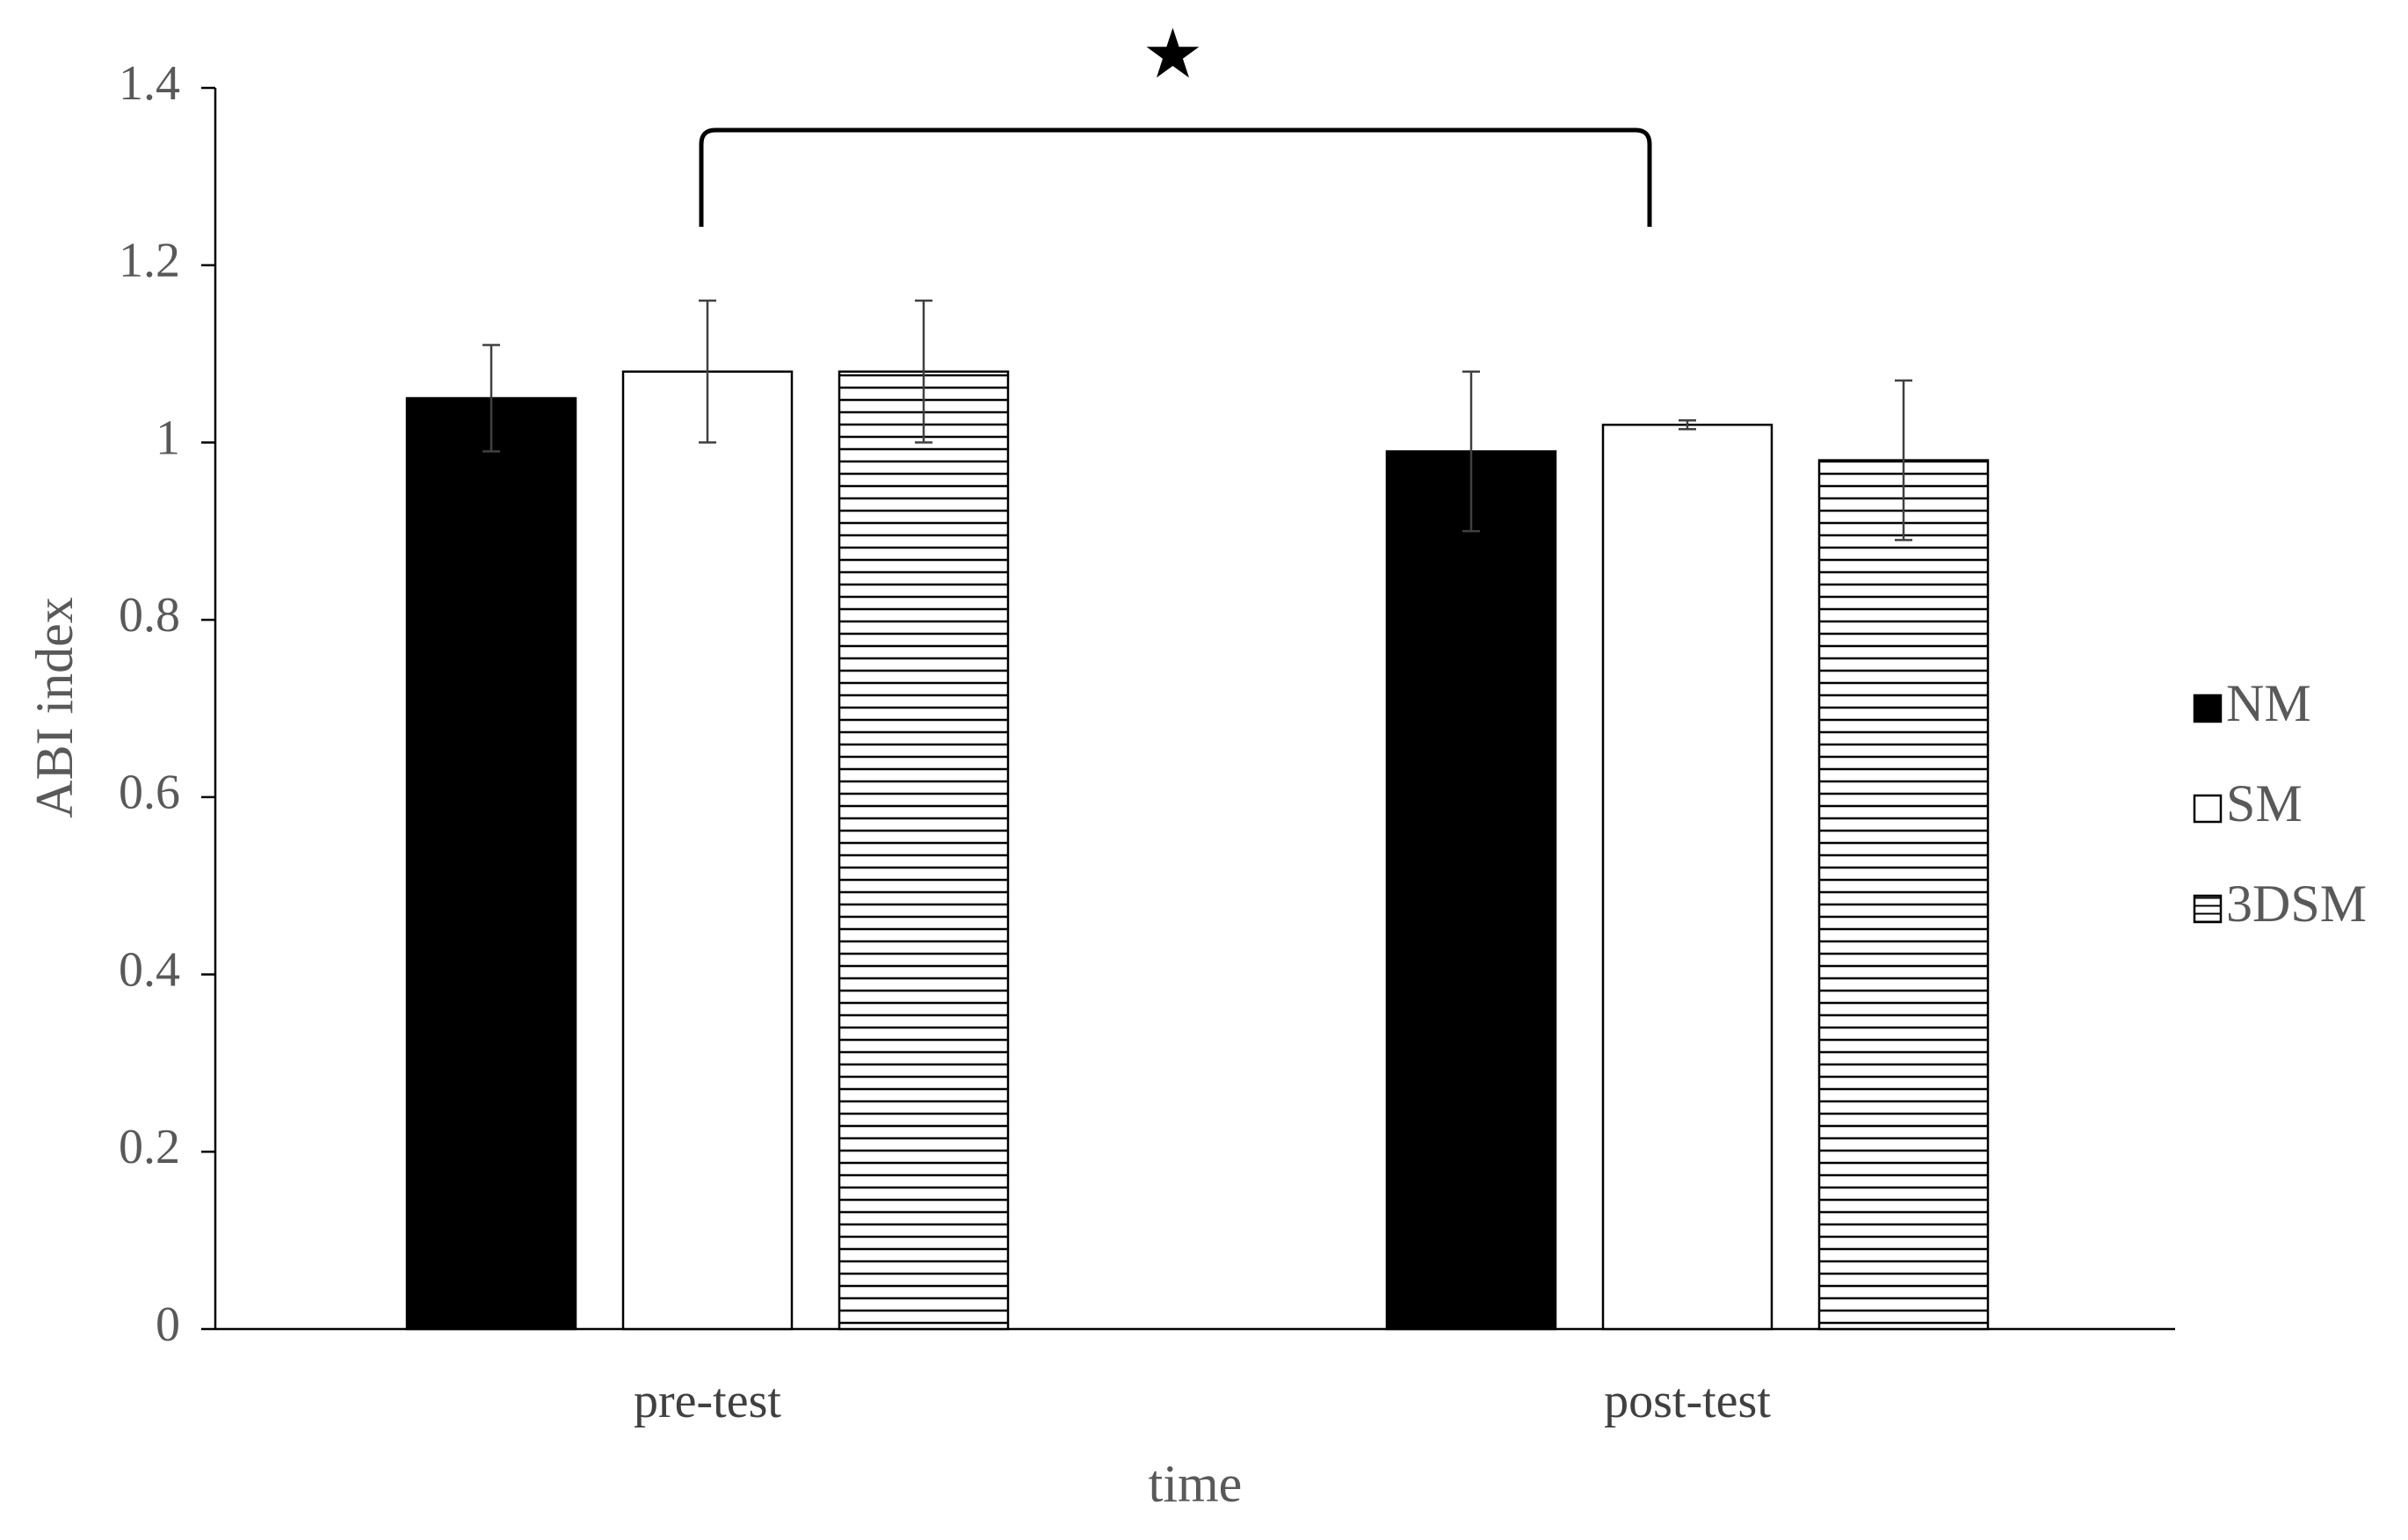 This screenshot has height=1540, width=2408. What do you see at coordinates (168, 1324) in the screenshot?
I see `y-tick-label: 0` at bounding box center [168, 1324].